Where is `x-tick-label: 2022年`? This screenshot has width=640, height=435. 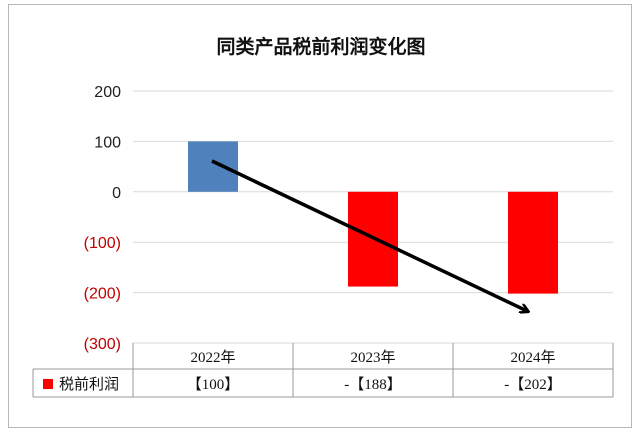
x-tick-label: 2022年 is located at coordinates (212, 357).